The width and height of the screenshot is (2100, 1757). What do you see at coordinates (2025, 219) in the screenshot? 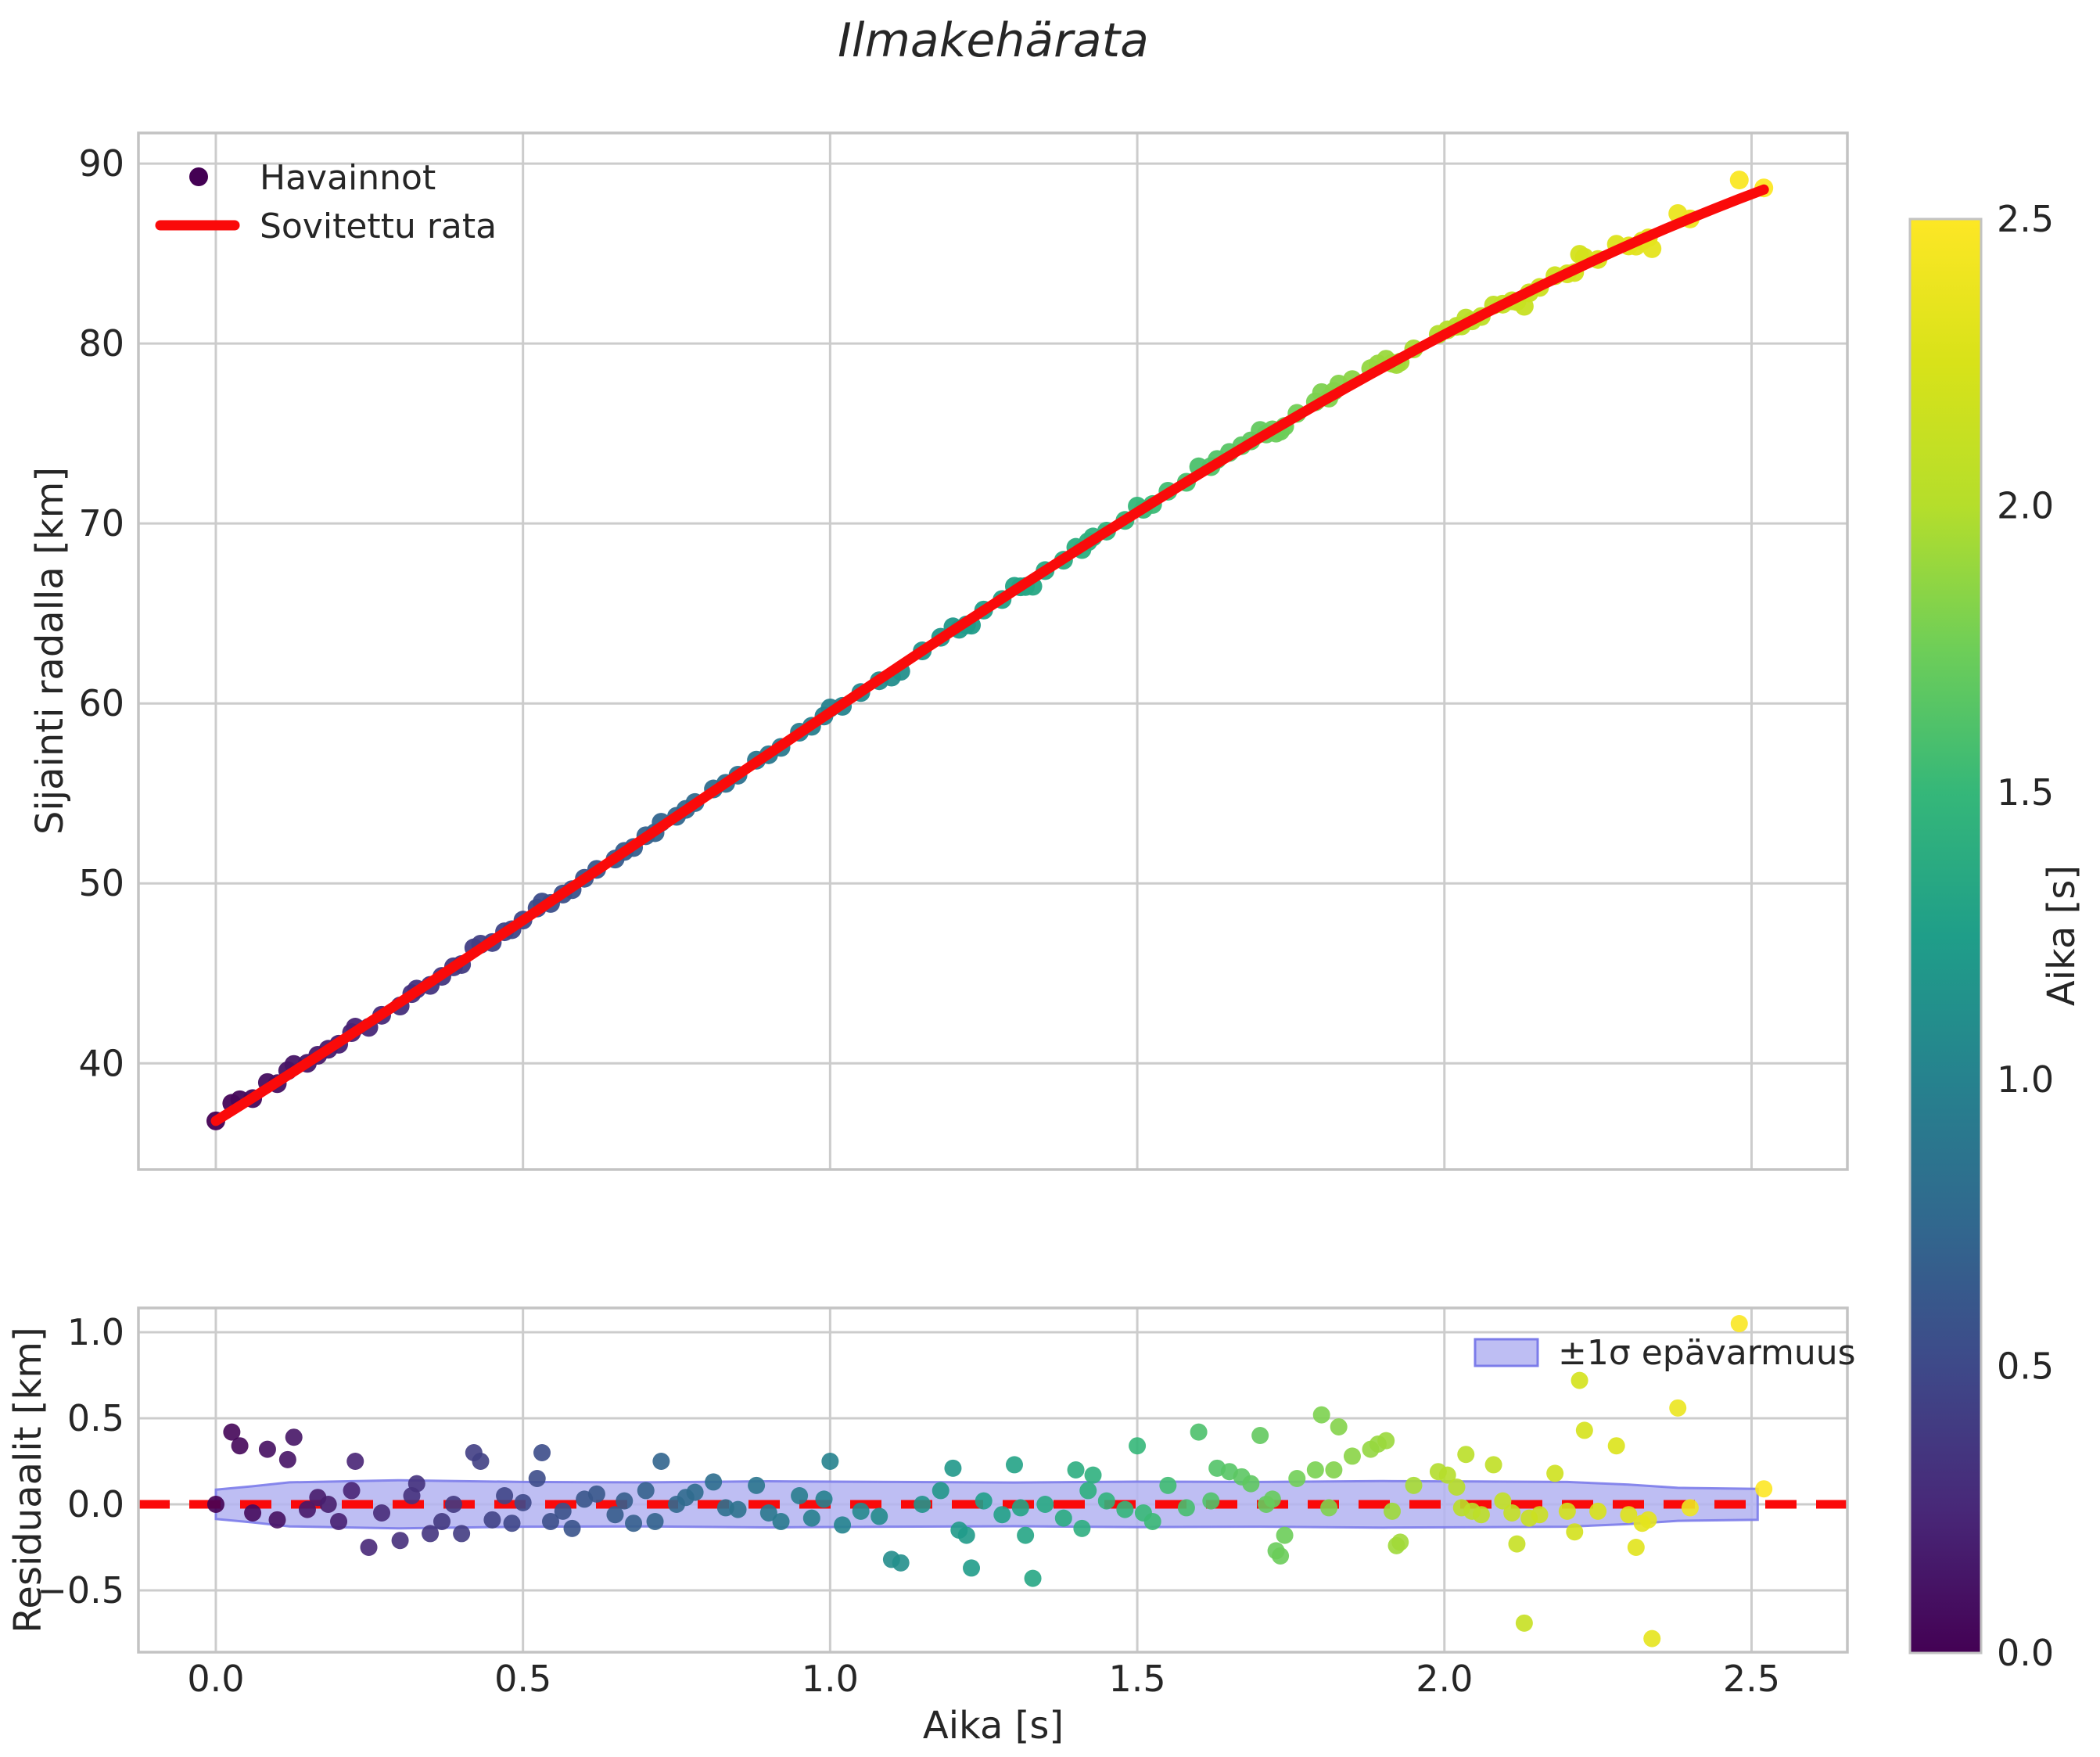
I see `colorbar-tick-label: 2.5` at bounding box center [2025, 219].